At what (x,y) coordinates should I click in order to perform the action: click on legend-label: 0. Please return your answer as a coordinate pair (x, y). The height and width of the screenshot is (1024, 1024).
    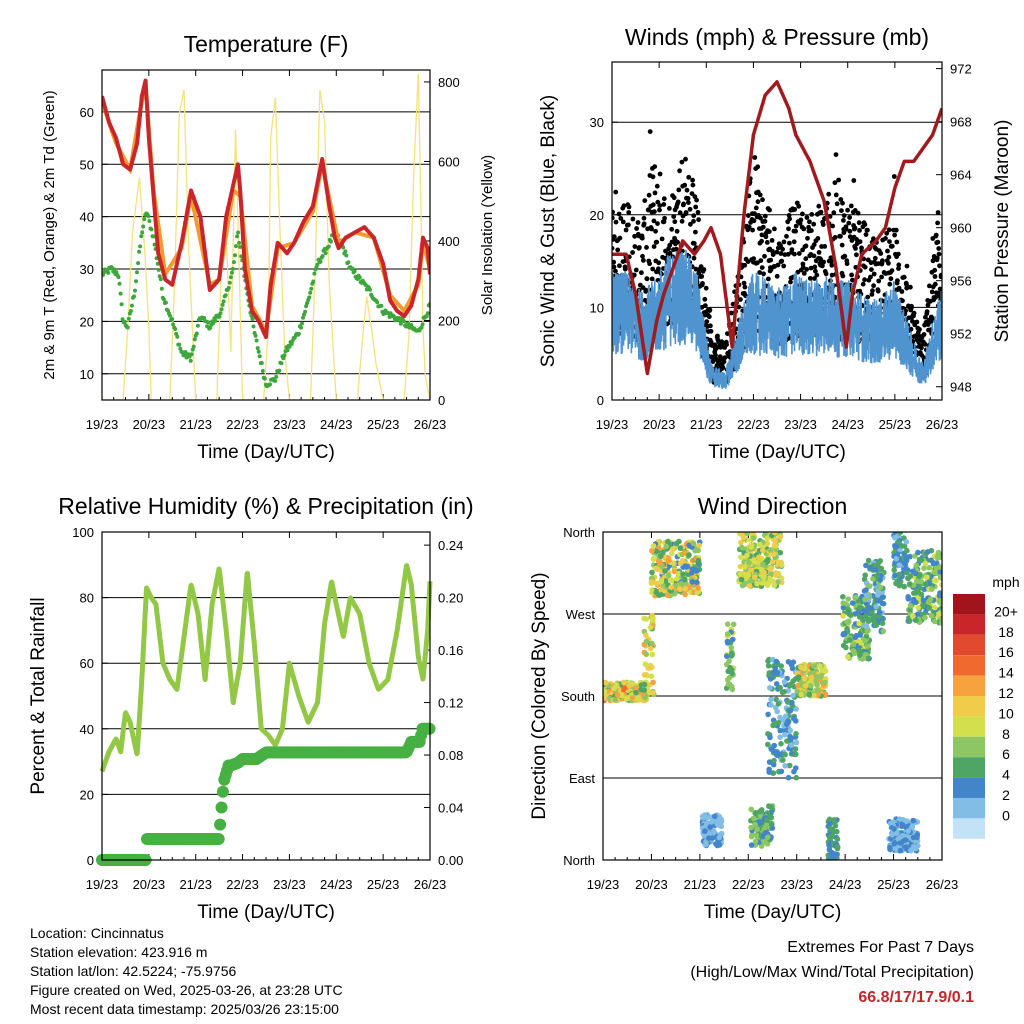
    Looking at the image, I should click on (1006, 815).